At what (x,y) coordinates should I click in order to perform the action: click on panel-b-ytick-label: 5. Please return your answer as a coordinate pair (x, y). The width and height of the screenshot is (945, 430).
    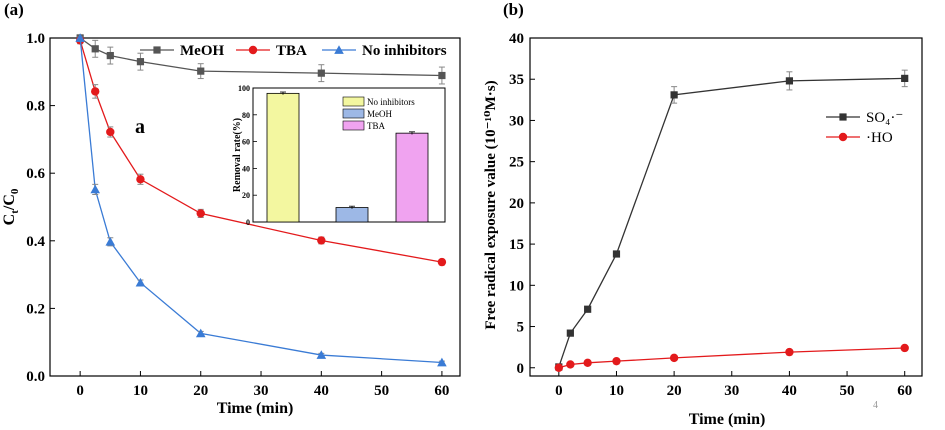
    Looking at the image, I should click on (521, 328).